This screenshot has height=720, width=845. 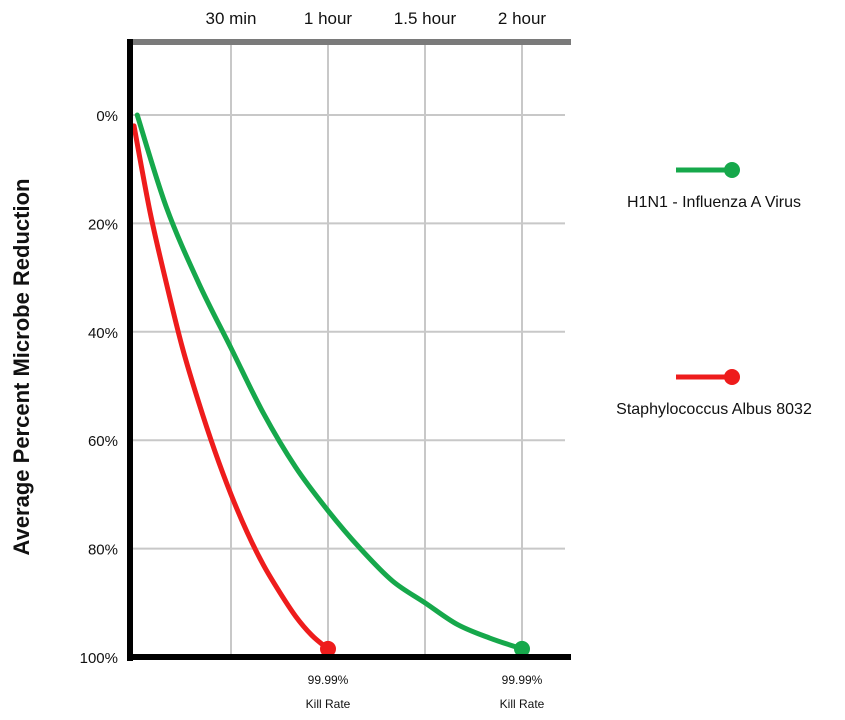 What do you see at coordinates (99, 658) in the screenshot?
I see `y-tick-label: 100%` at bounding box center [99, 658].